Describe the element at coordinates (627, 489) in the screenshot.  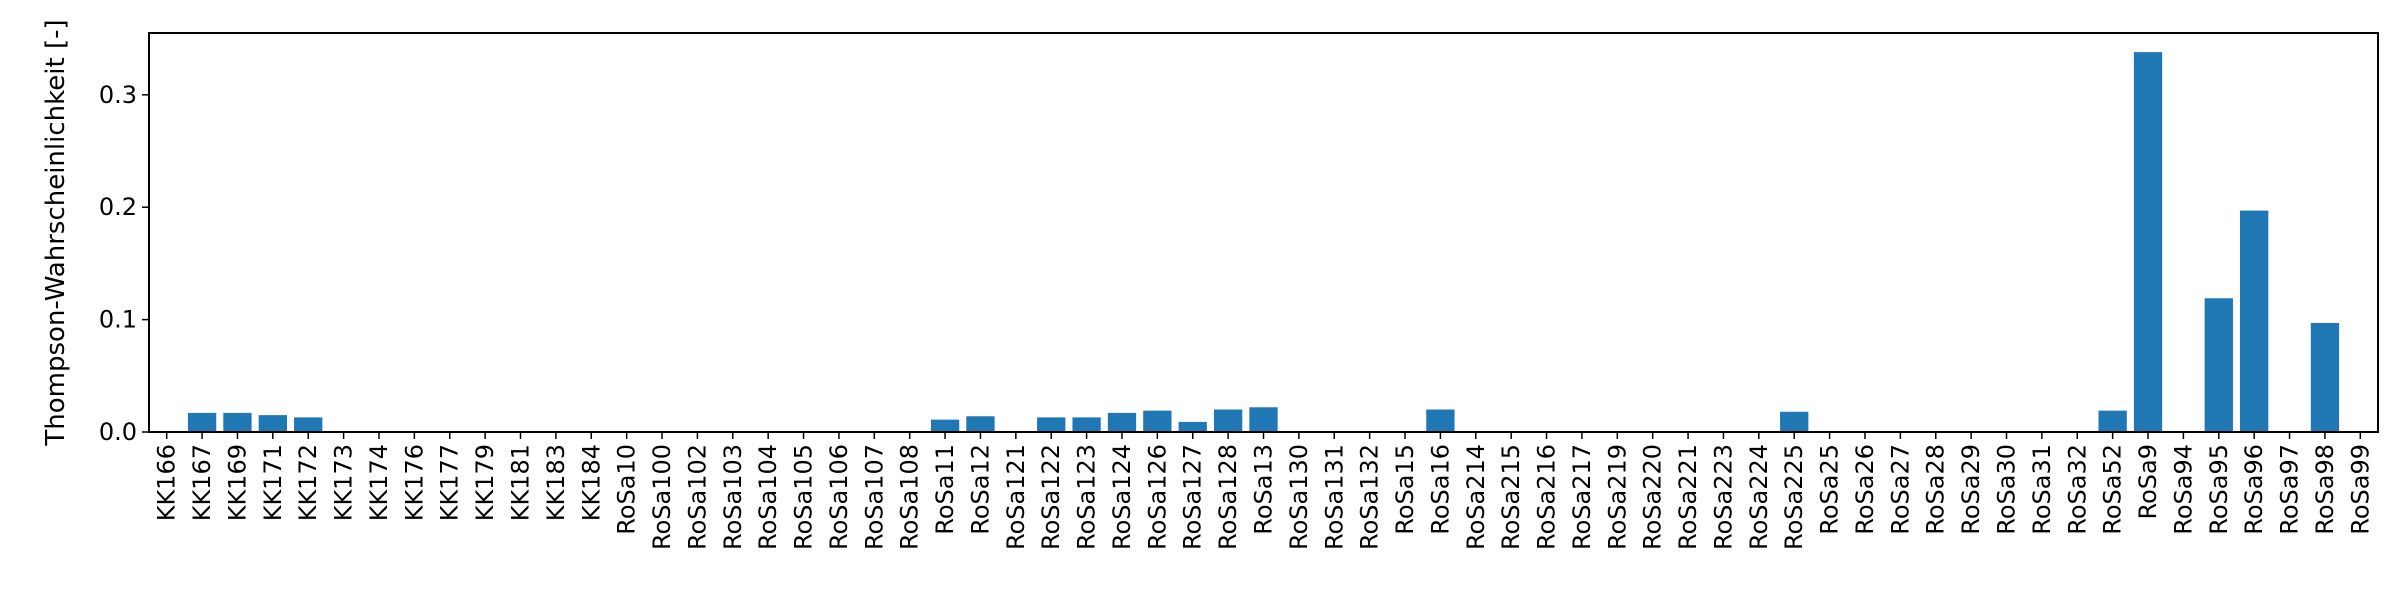
I see `x-tick-label: RoSa10` at that location.